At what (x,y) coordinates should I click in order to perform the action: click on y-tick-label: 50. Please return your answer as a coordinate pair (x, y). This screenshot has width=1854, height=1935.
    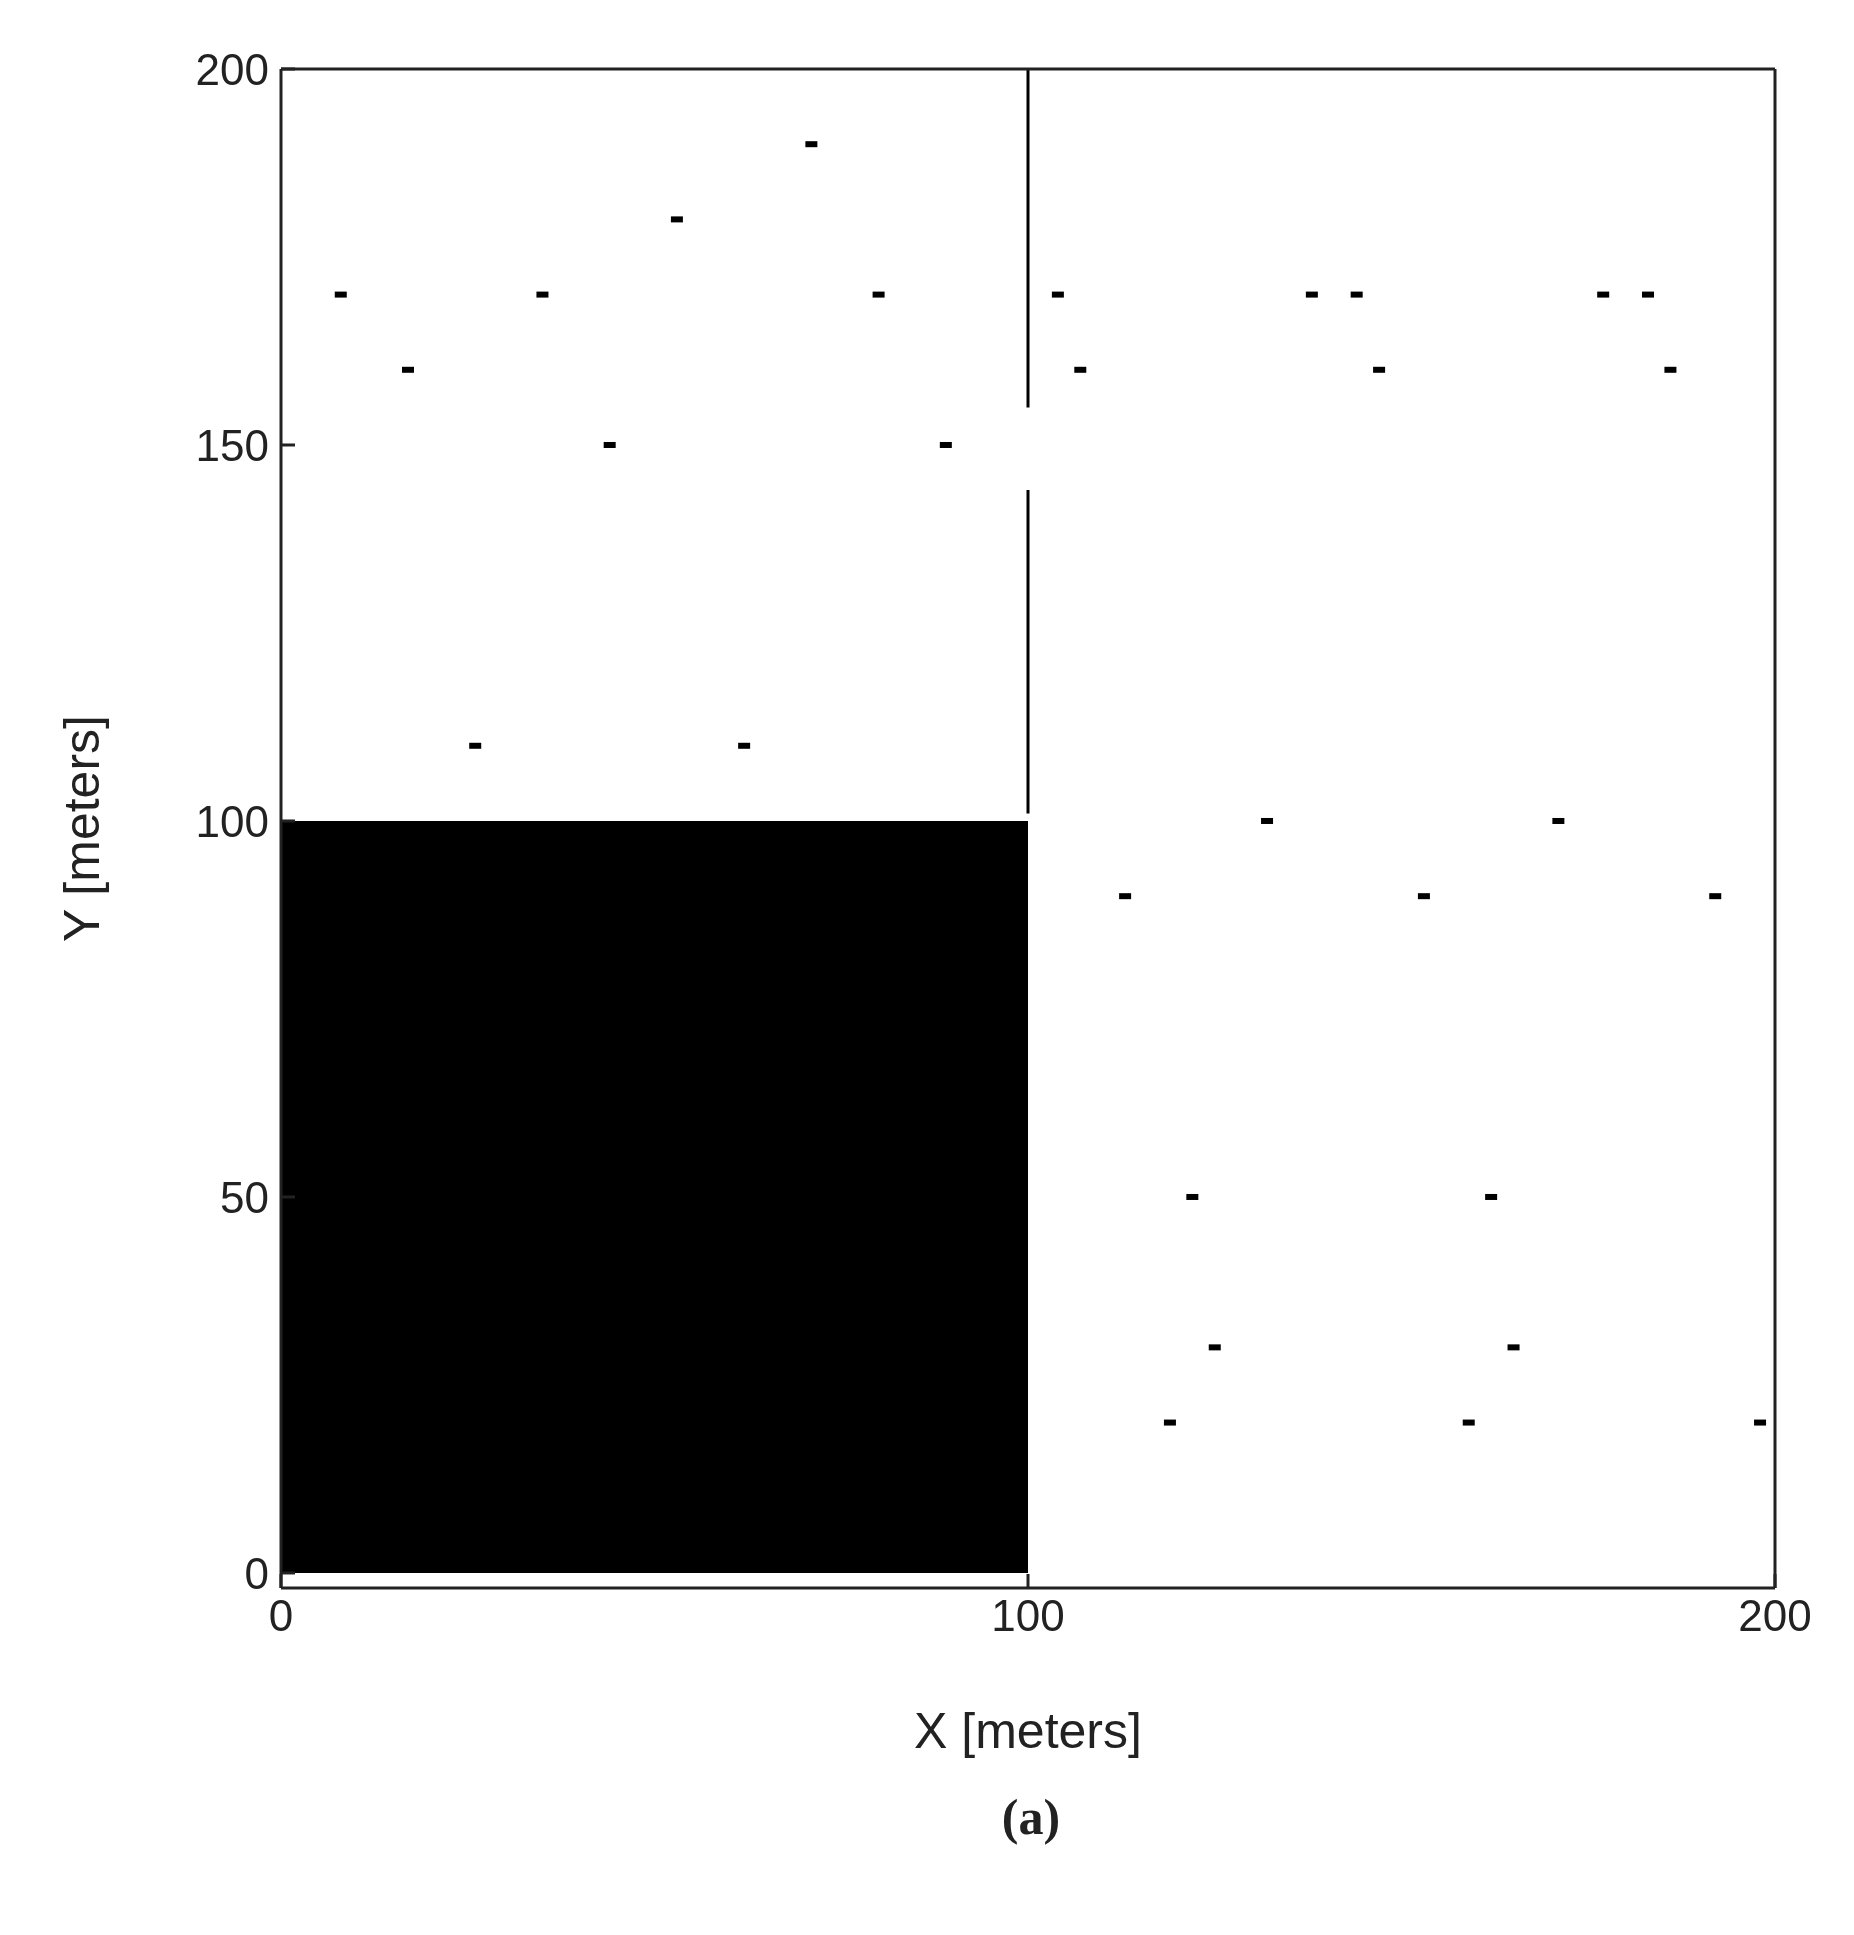
    Looking at the image, I should click on (244, 1197).